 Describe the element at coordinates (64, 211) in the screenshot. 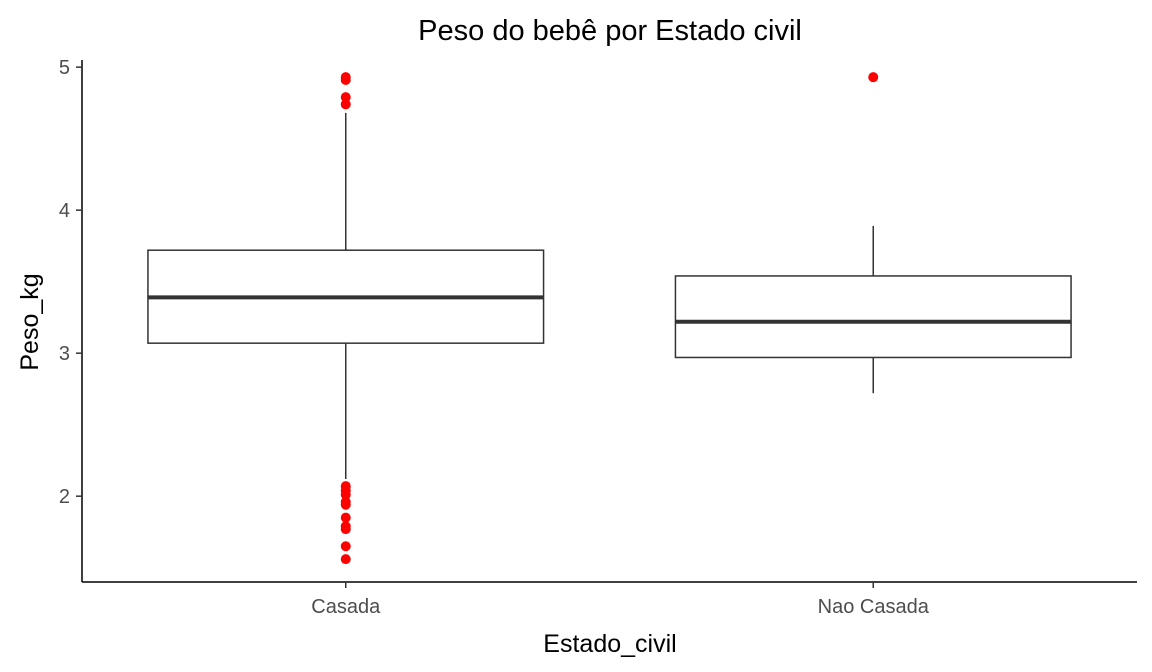

I see `y-tick-label: 4` at that location.